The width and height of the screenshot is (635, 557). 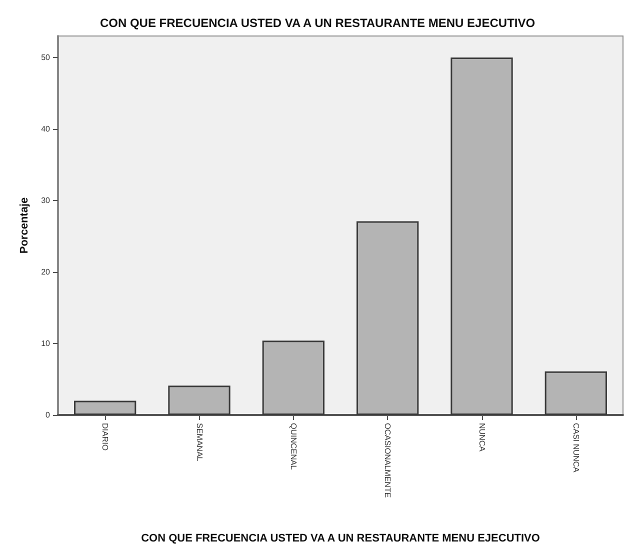 I want to click on x-tick-label: SEMANAL, so click(x=199, y=442).